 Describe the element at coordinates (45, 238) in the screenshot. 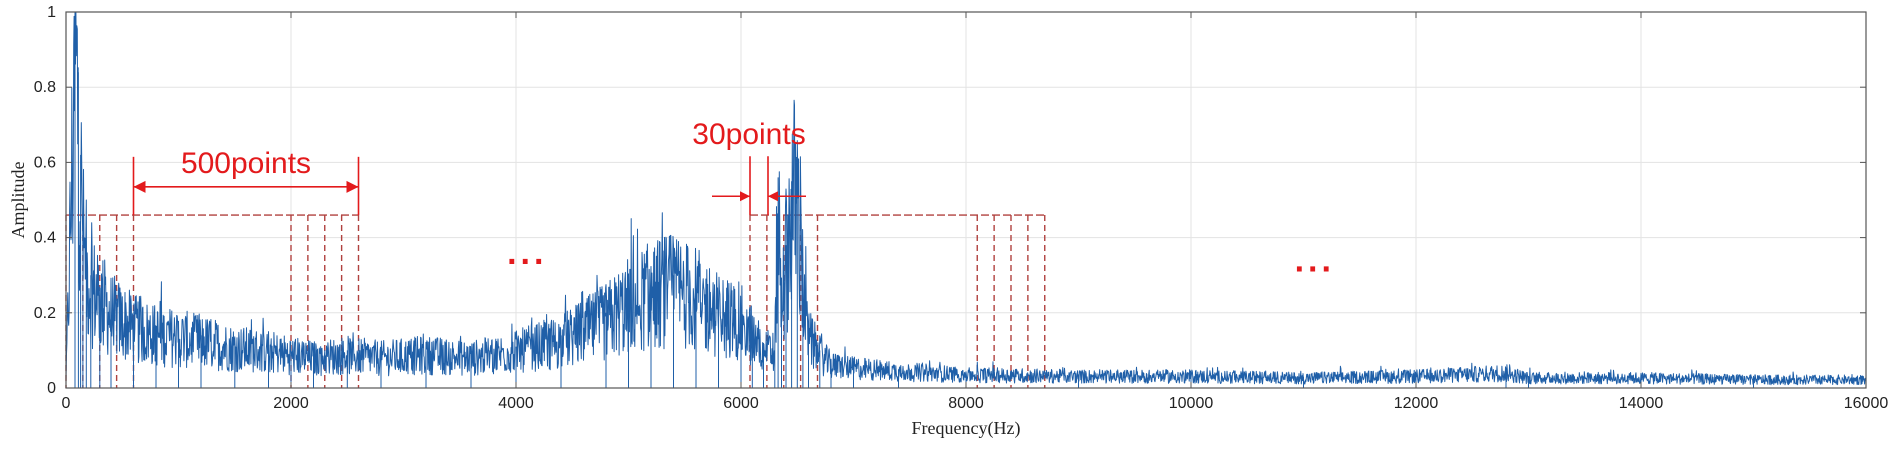

I see `y-tick-label: 0.4` at that location.